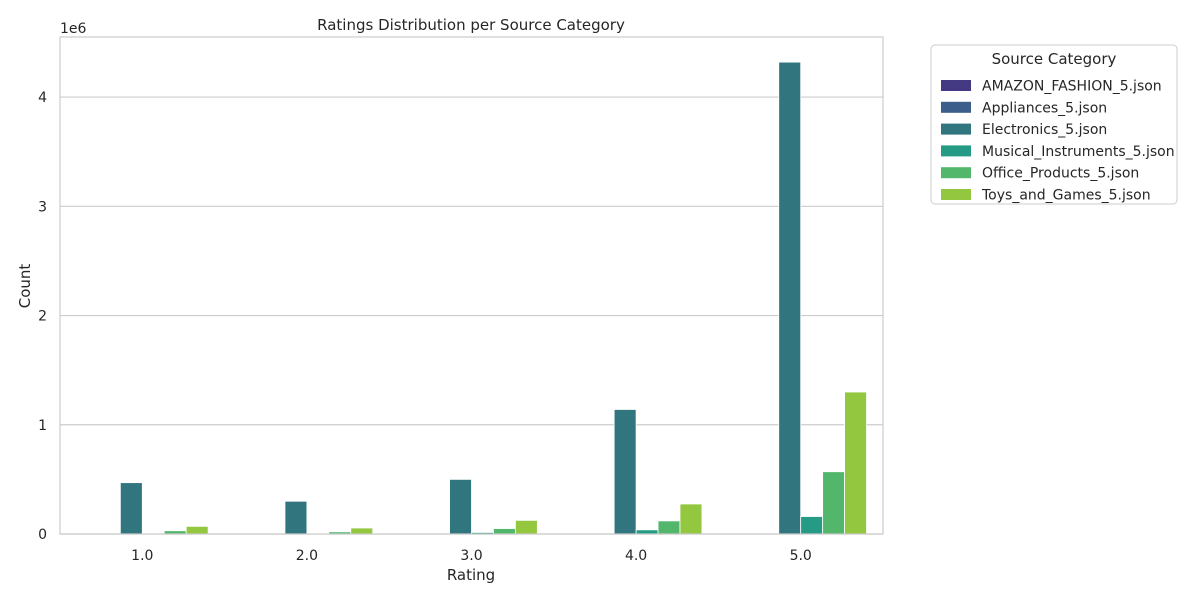 The image size is (1200, 600). I want to click on legend-label: Electronics_5.json, so click(1044, 130).